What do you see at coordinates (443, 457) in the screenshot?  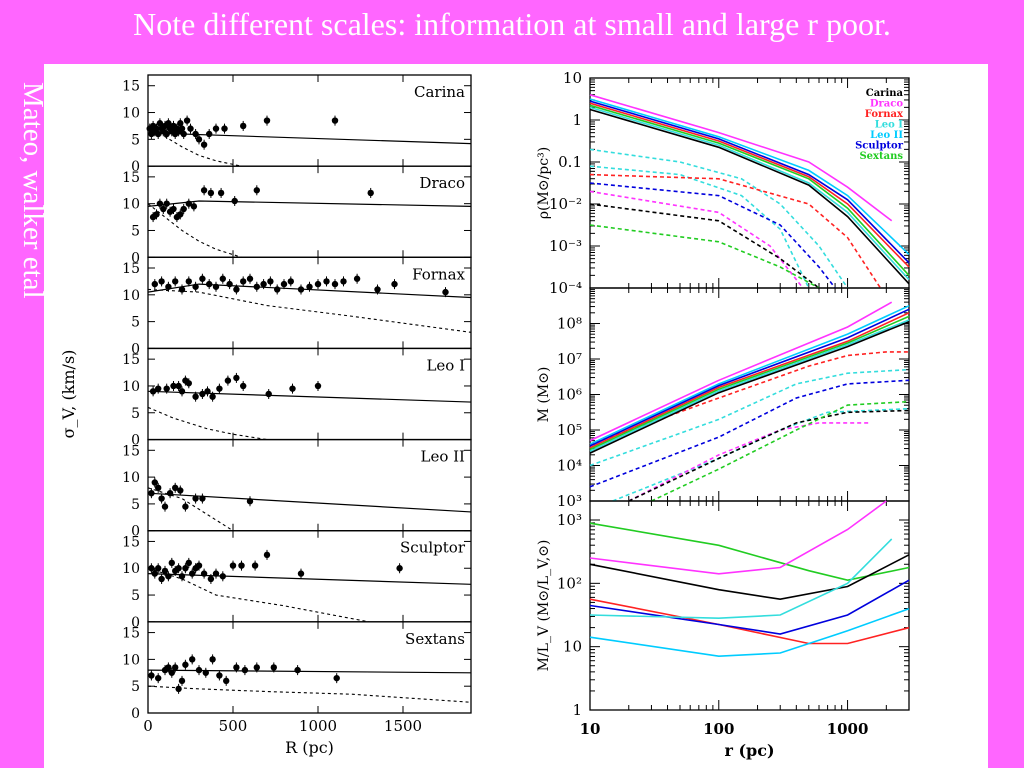 I see `panel-label-leo-ii: Leo II` at bounding box center [443, 457].